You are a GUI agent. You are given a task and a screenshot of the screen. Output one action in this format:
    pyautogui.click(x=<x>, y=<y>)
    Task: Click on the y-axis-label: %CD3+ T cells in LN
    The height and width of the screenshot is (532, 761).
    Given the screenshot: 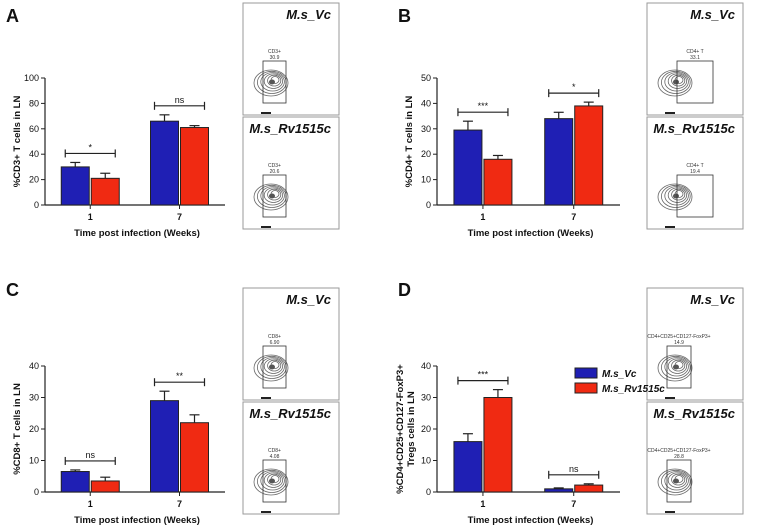 What is the action you would take?
    pyautogui.click(x=17, y=142)
    